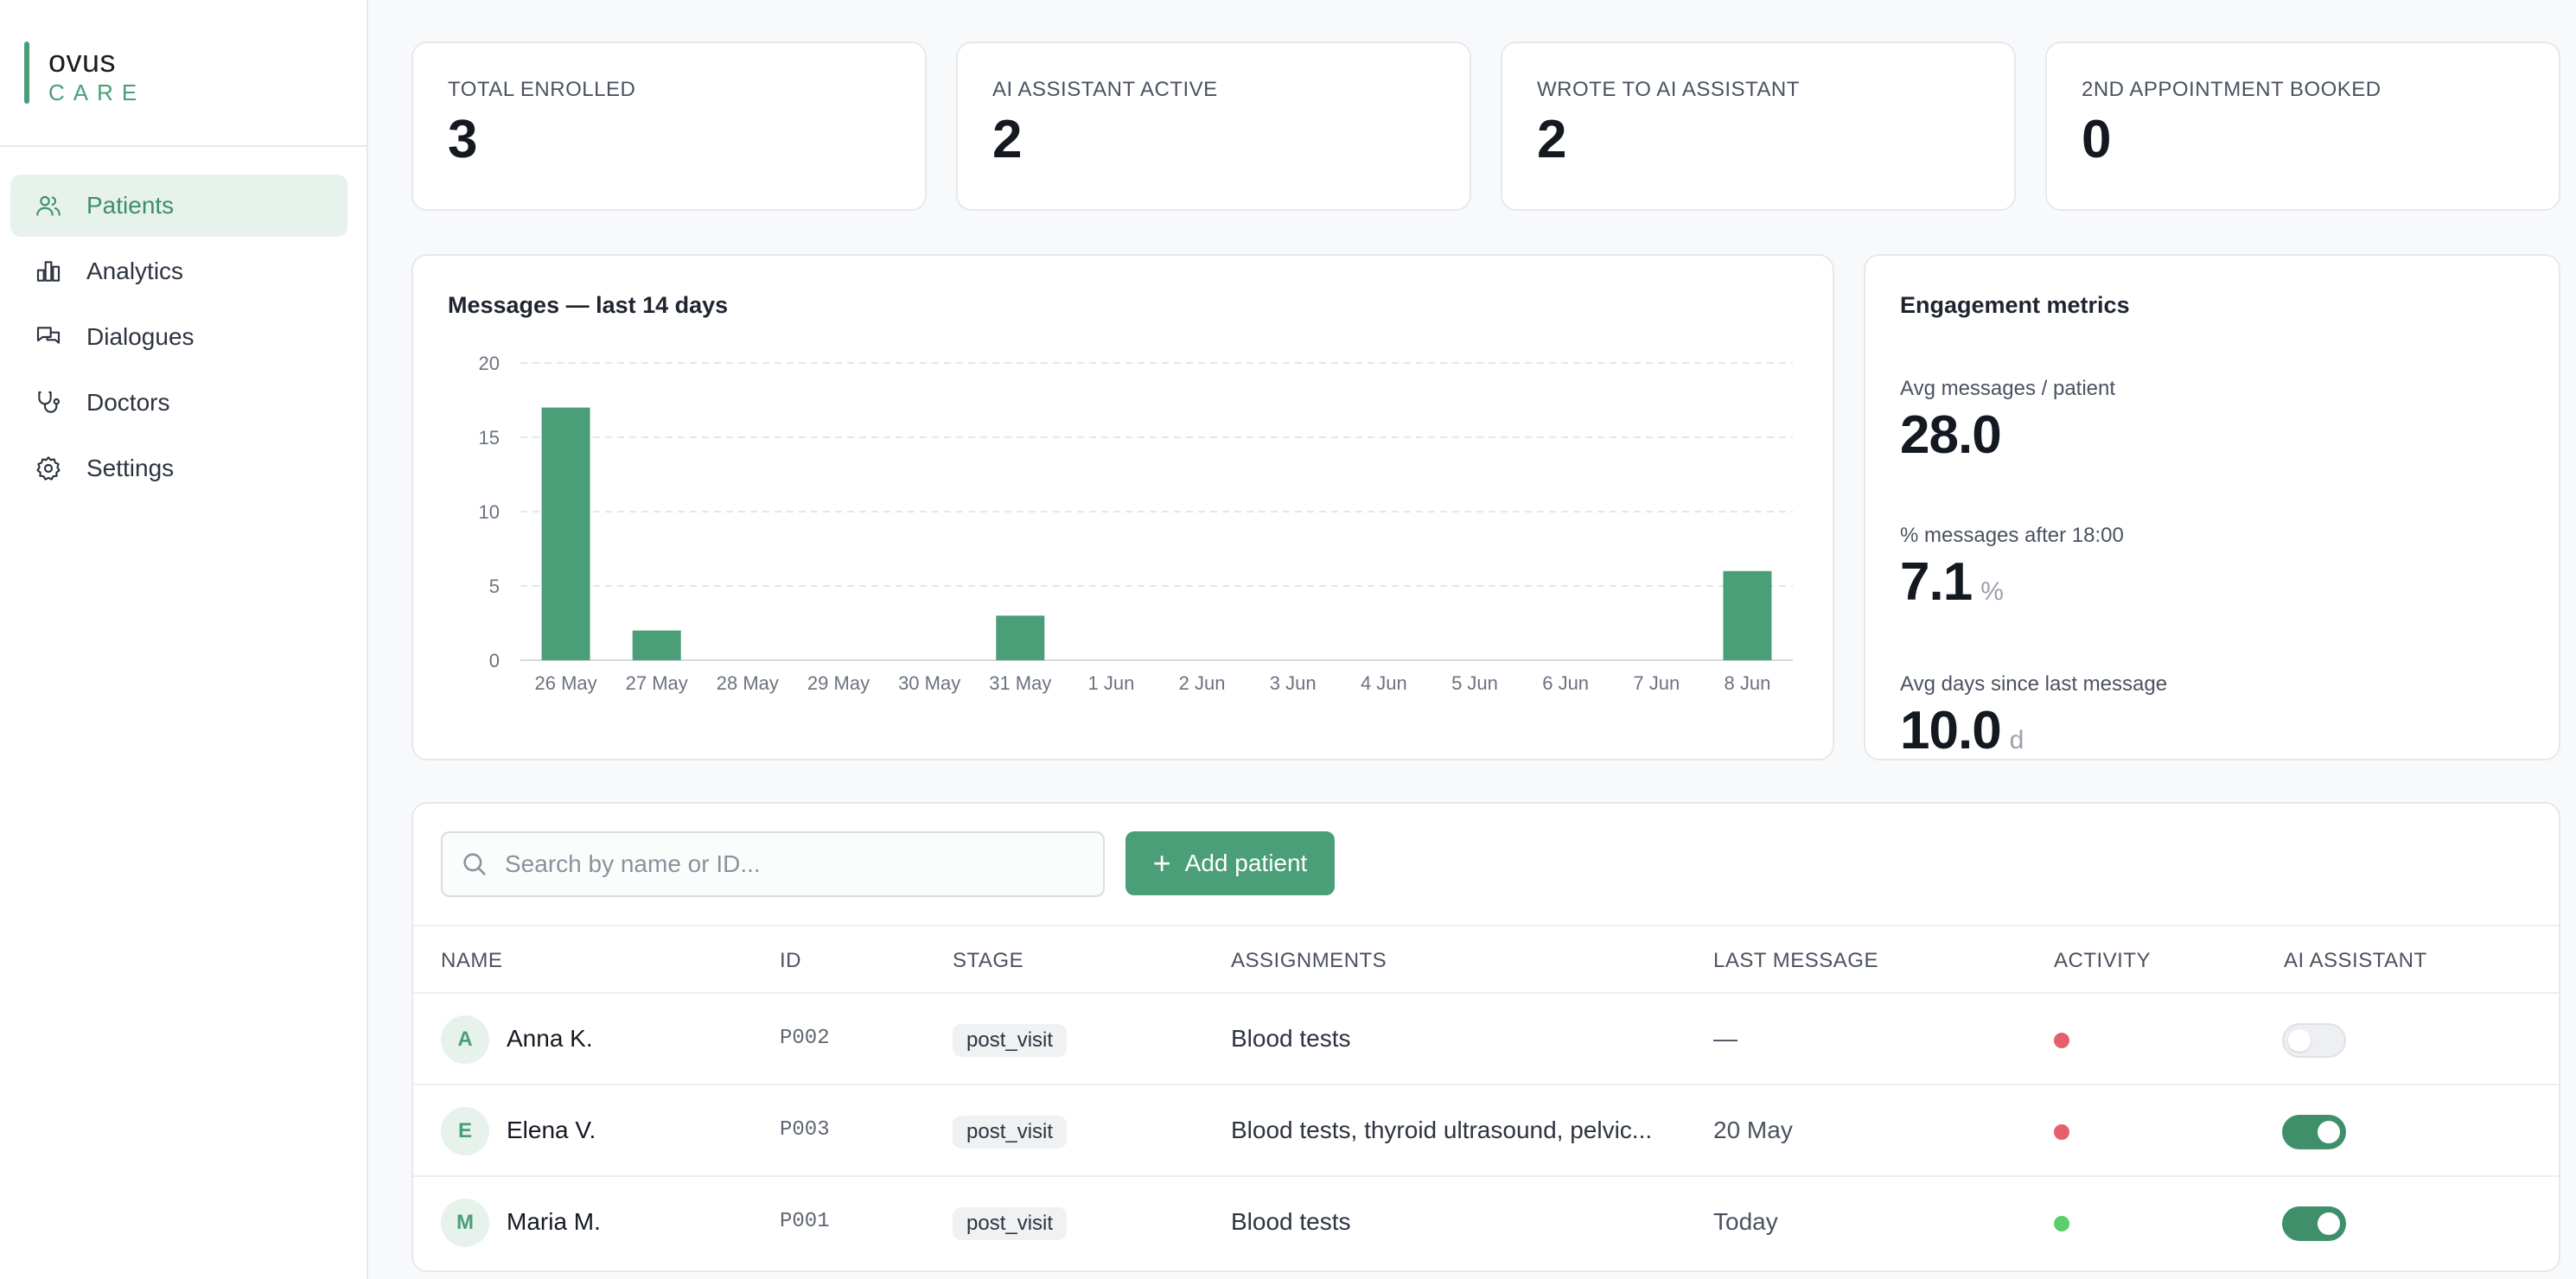  What do you see at coordinates (2232, 89) in the screenshot?
I see `stat-label: 2ND APPOINTMENT BOOKED` at bounding box center [2232, 89].